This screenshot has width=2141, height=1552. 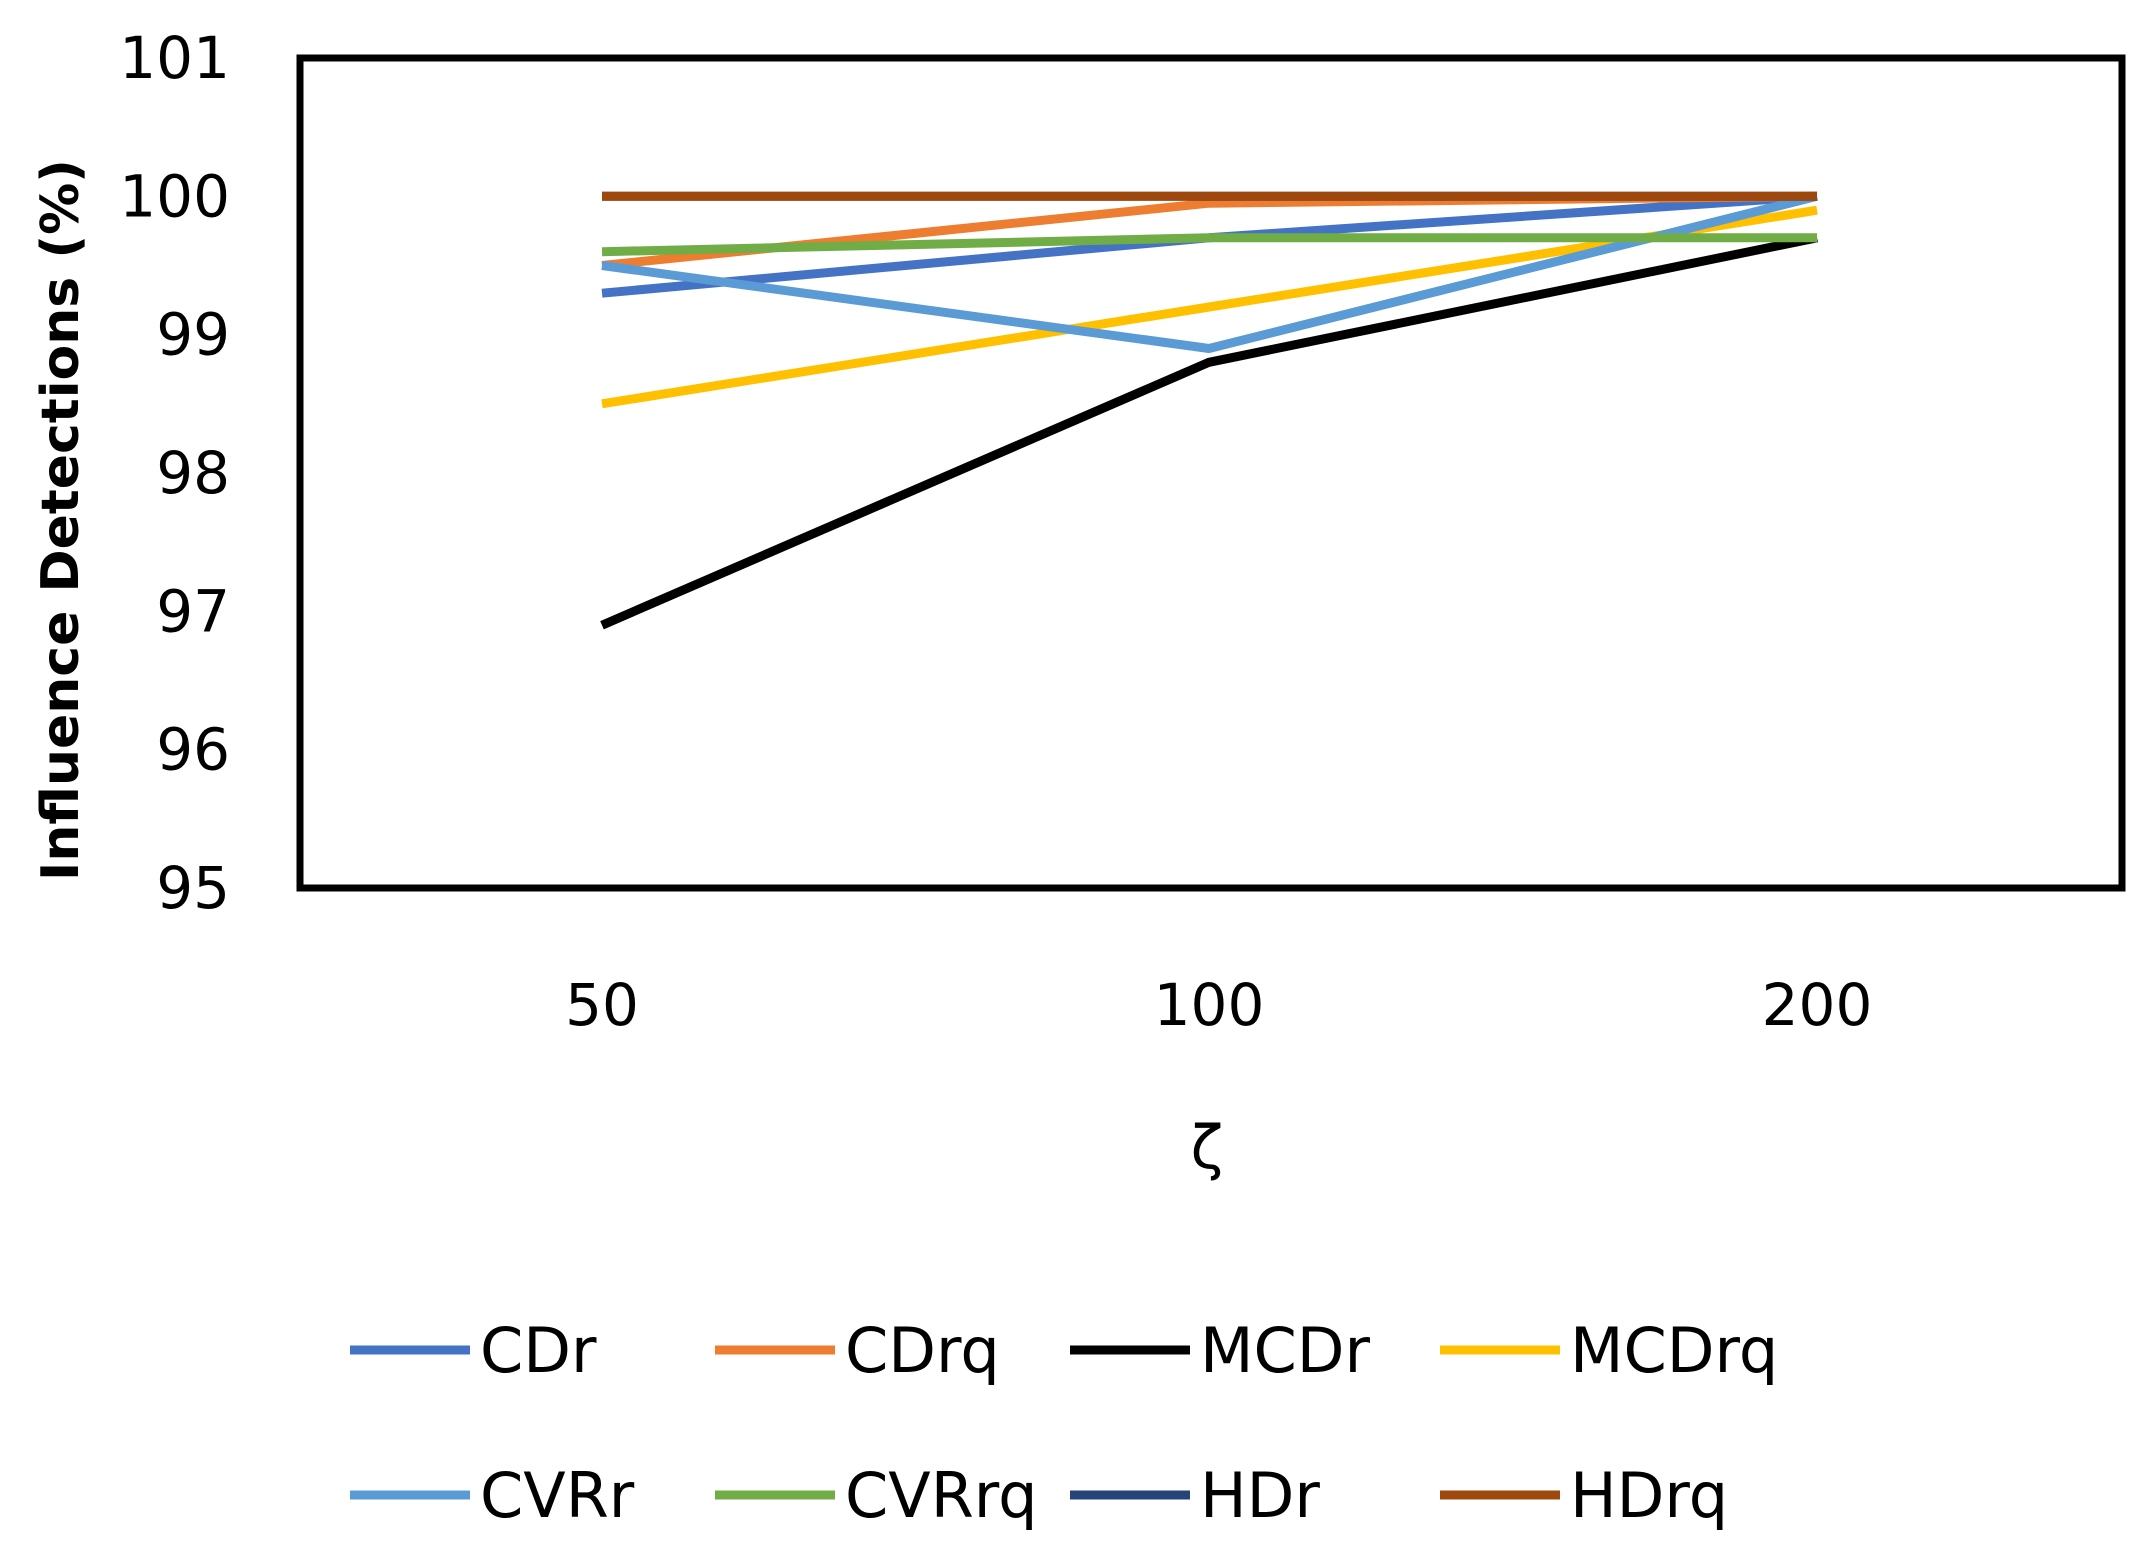 What do you see at coordinates (1064, 1423) in the screenshot?
I see `legend: CDr CDrq MCDr MCDrq CVRr CVRrq HDr HDrq` at bounding box center [1064, 1423].